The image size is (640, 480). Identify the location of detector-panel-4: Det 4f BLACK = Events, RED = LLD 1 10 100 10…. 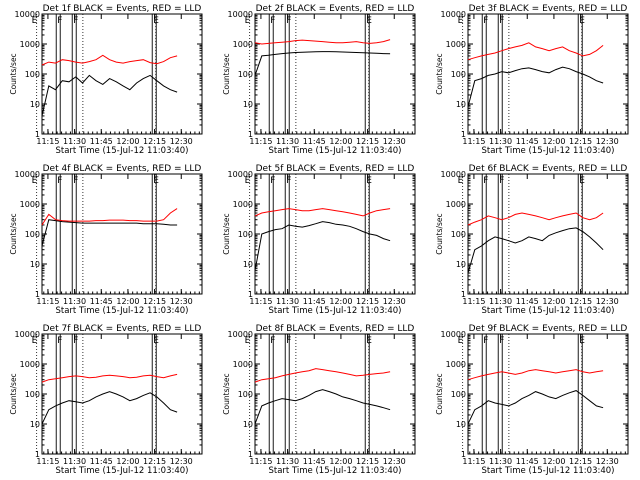
(106, 240).